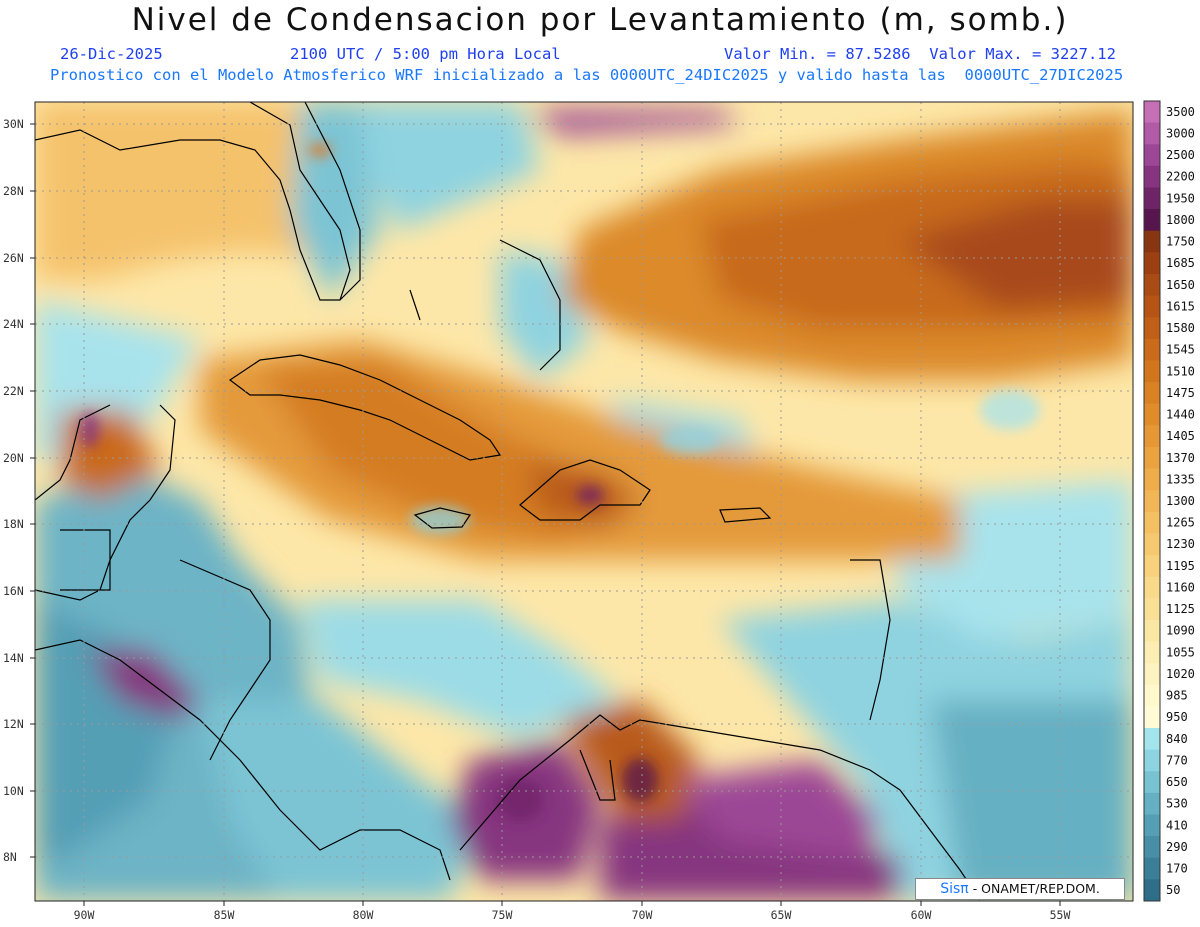  I want to click on colorbar-label: 1545, so click(1180, 350).